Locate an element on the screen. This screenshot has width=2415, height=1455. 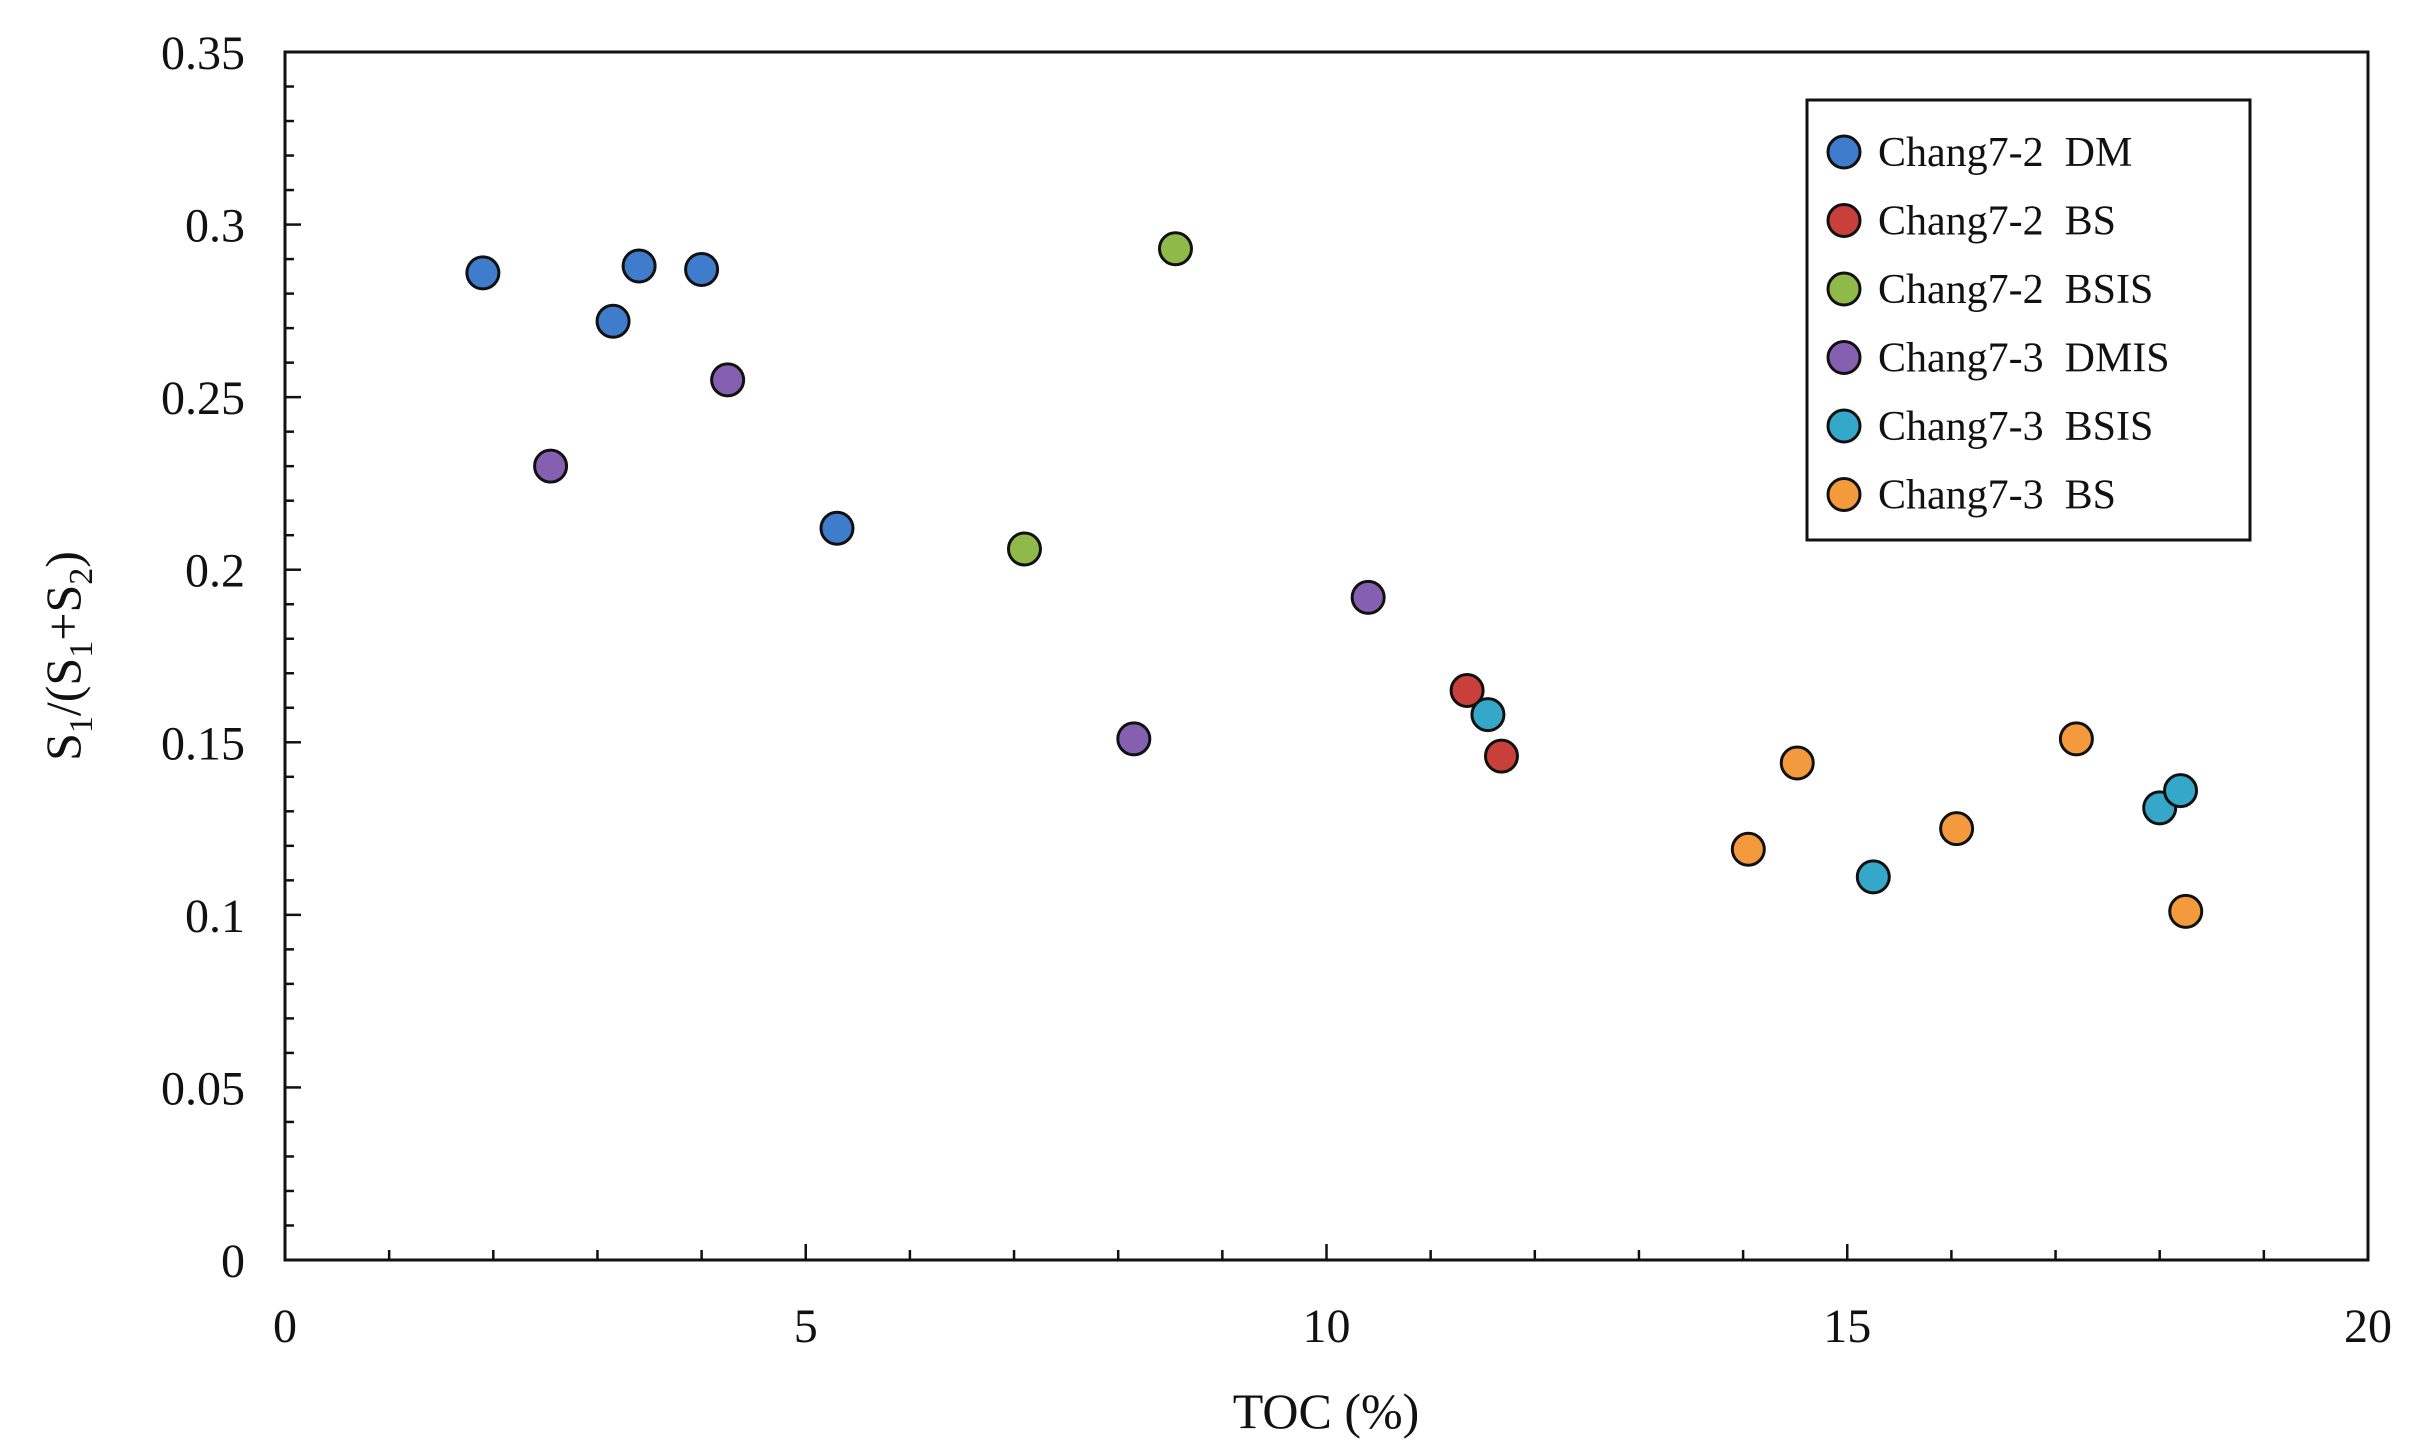
x-axis-title: TOC (%) is located at coordinates (1326, 1411).